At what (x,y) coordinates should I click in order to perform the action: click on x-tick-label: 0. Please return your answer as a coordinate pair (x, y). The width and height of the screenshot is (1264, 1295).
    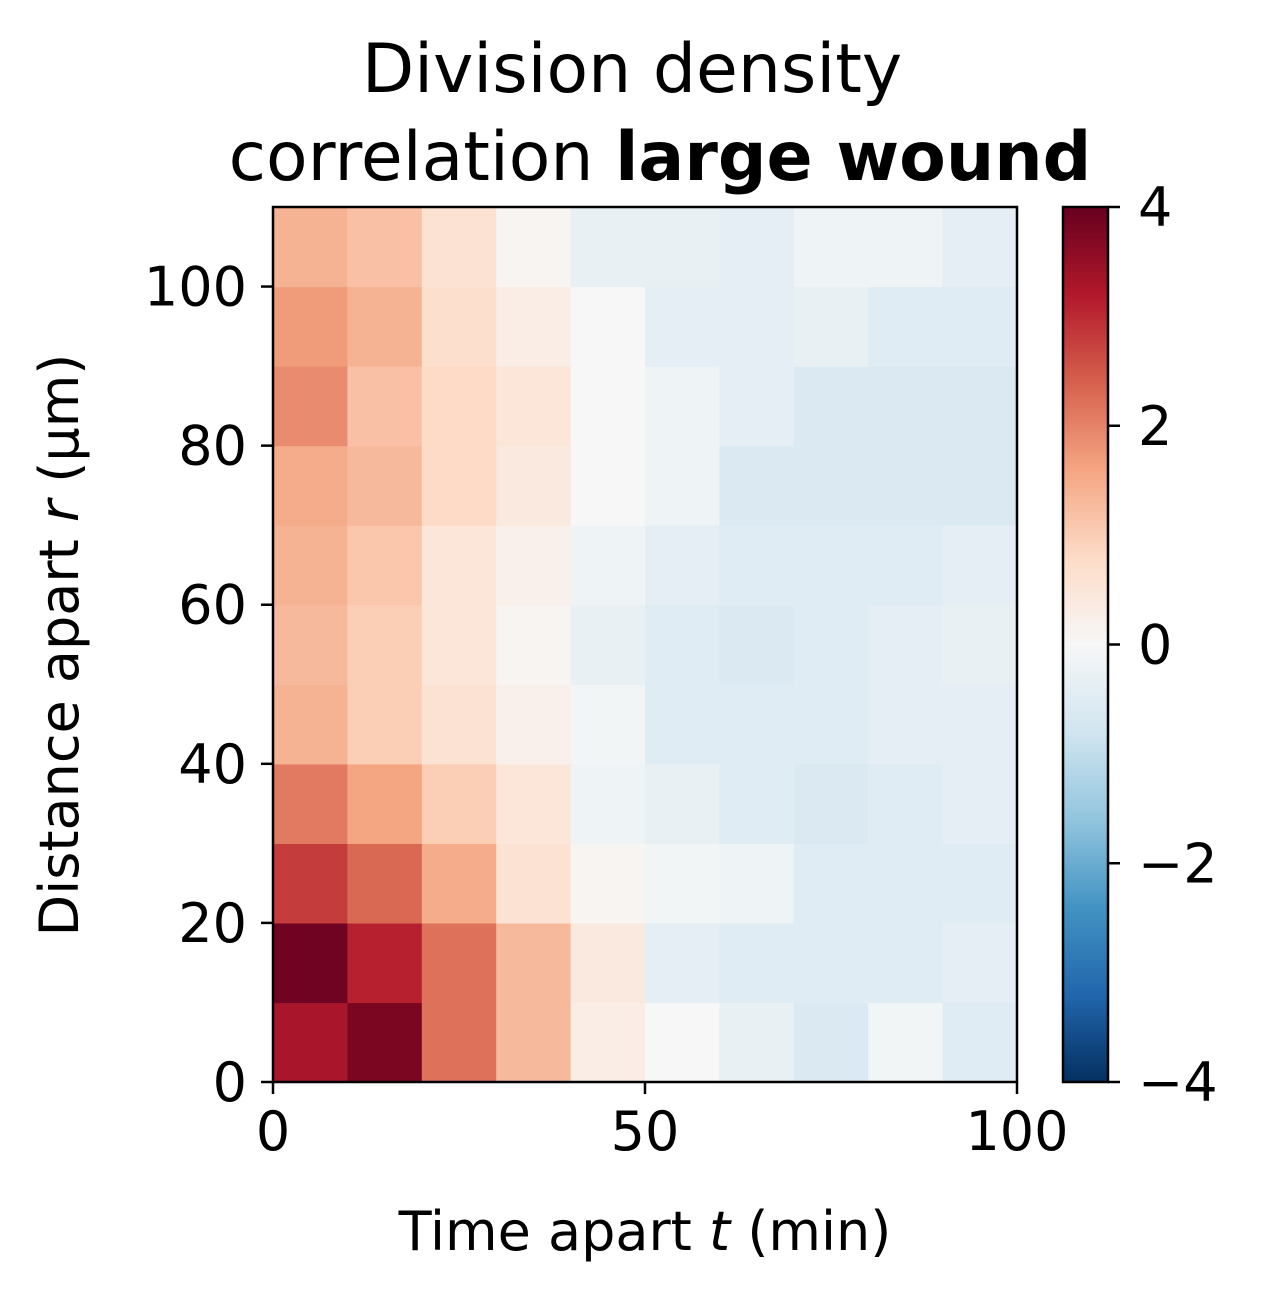
    Looking at the image, I should click on (273, 1131).